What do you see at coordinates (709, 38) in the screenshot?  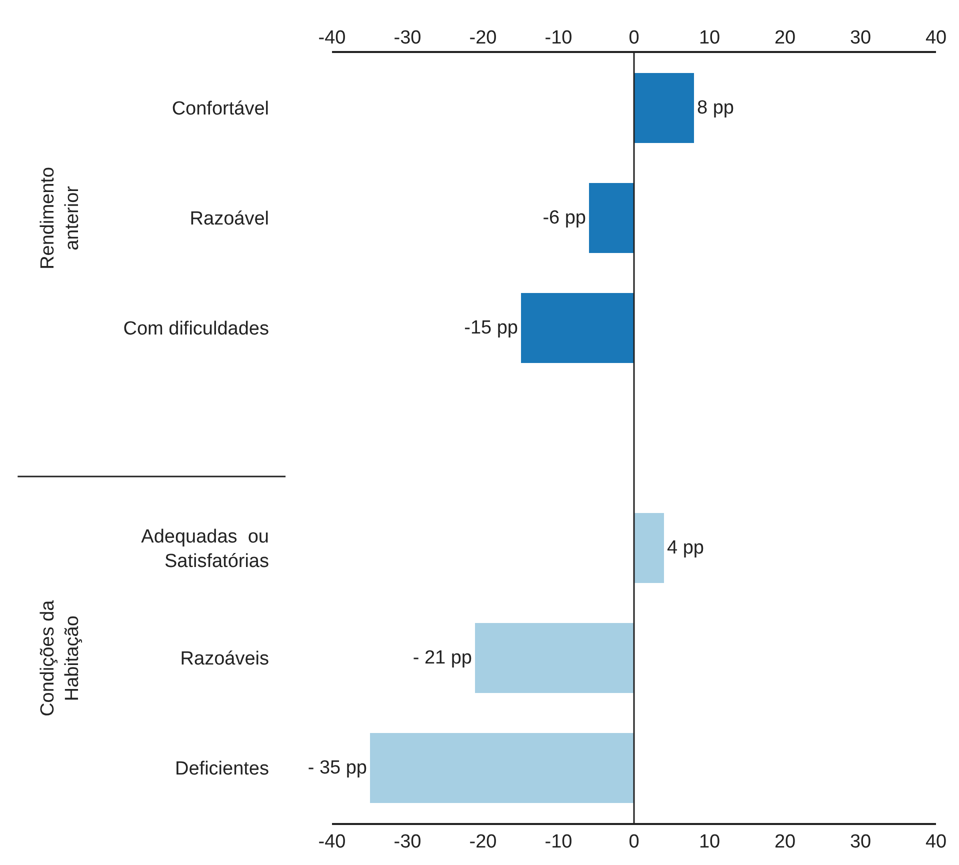 I see `x-tick-label: 10` at bounding box center [709, 38].